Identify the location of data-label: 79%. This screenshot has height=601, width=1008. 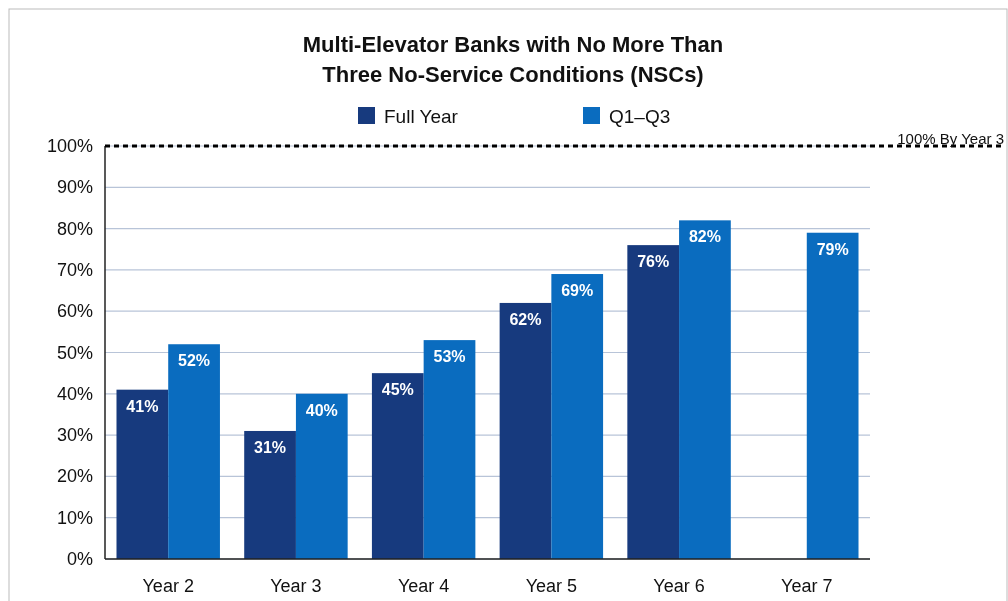
(832, 249).